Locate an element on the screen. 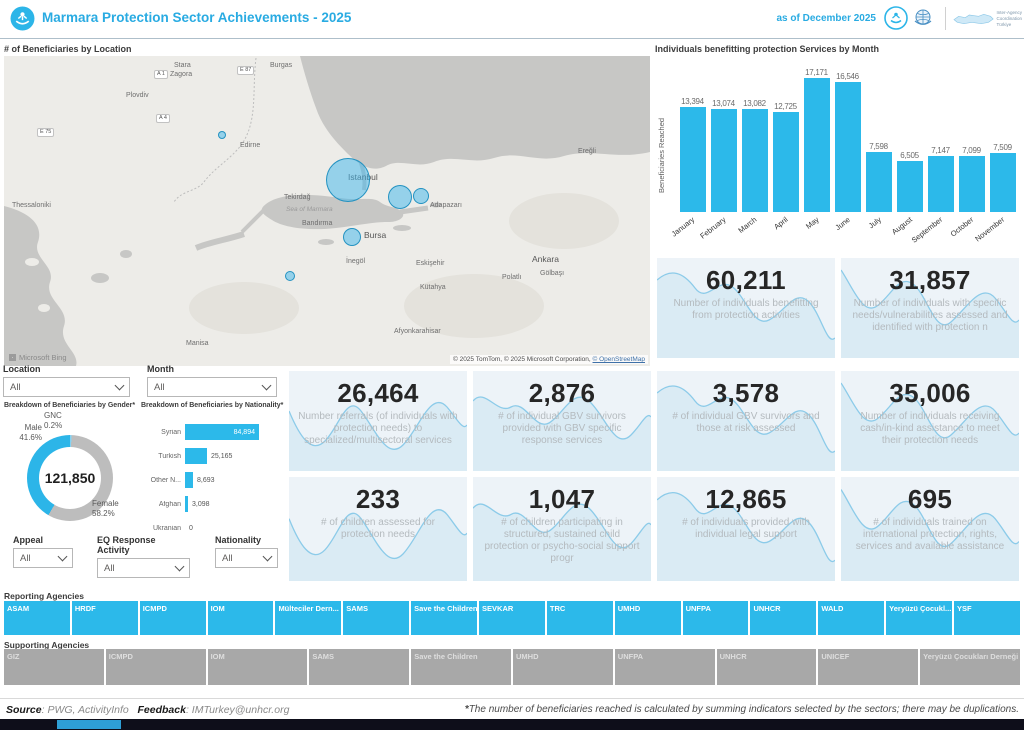 This screenshot has width=1024, height=730. supporting-agency-tile: Save the Children is located at coordinates (461, 667).